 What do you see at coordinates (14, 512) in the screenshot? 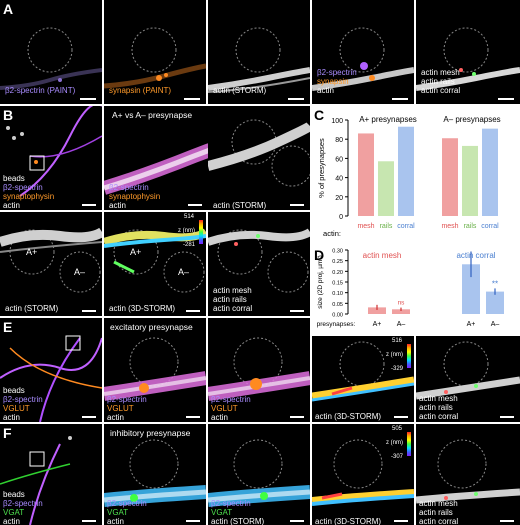
I see `label-f1-3: VGAT` at bounding box center [14, 512].